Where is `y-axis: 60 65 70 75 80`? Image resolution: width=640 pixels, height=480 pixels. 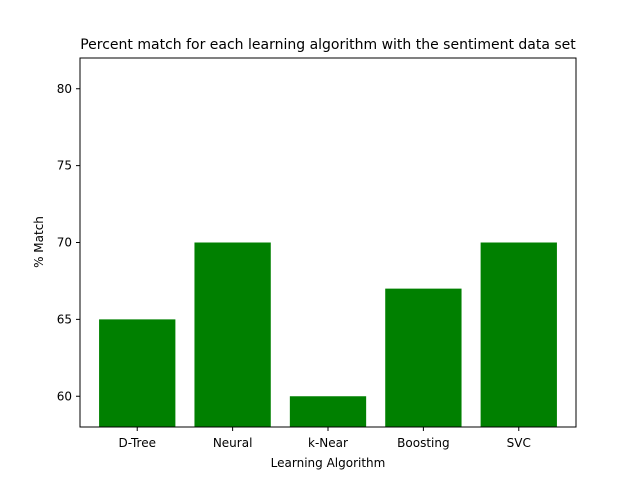
y-axis: 60 65 70 75 80 is located at coordinates (68, 242).